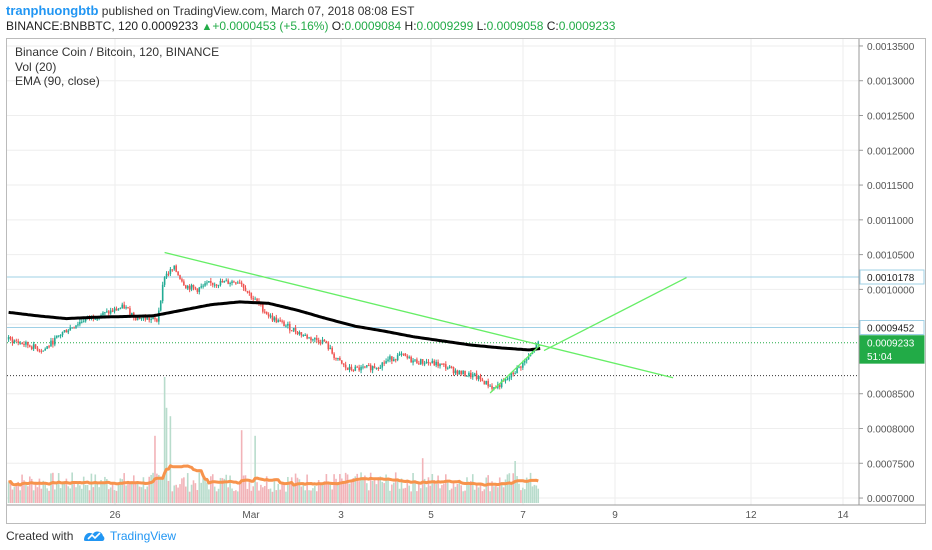 The image size is (932, 550). Describe the element at coordinates (431, 515) in the screenshot. I see `x-tick-label: 5` at that location.